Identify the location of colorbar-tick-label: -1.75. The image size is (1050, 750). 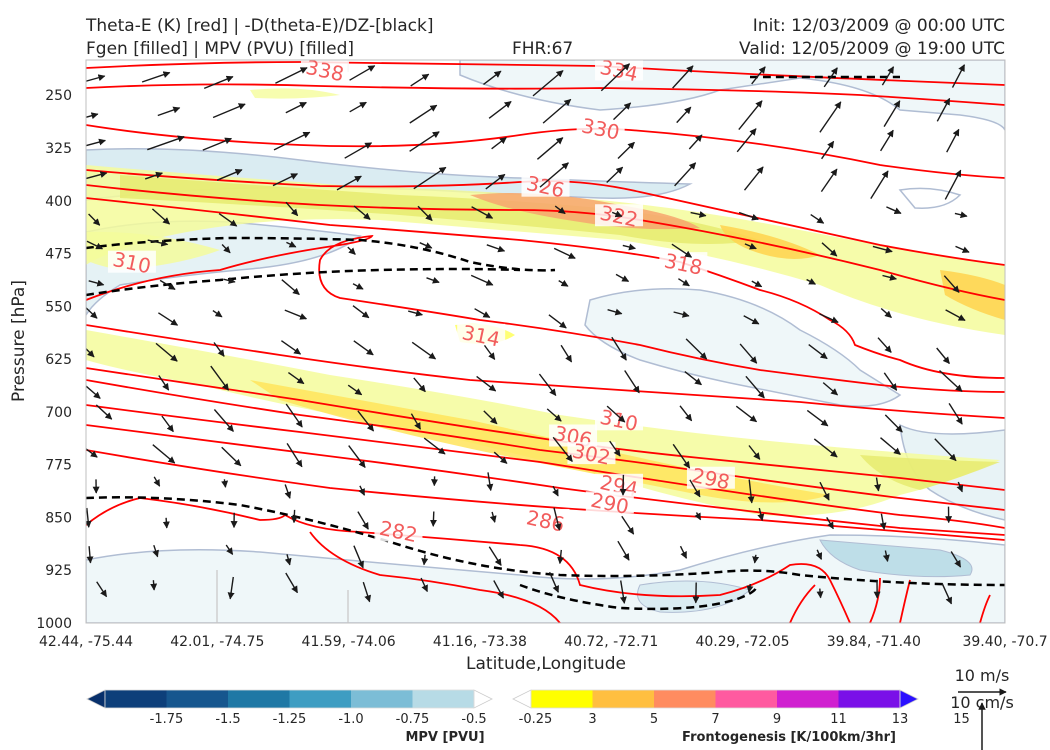
(167, 719).